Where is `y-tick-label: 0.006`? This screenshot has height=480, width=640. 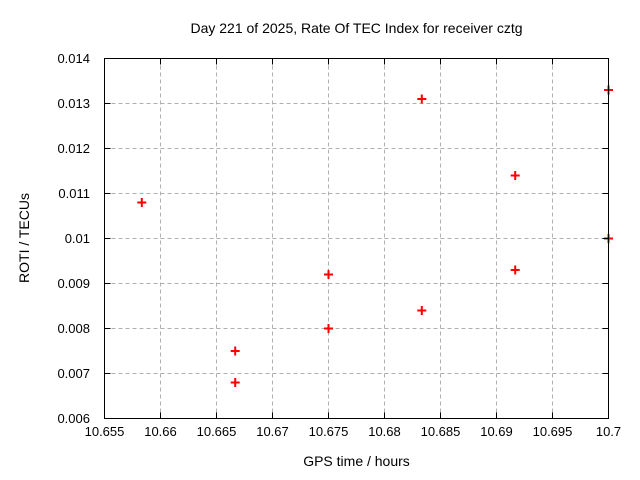 y-tick-label: 0.006 is located at coordinates (73, 418).